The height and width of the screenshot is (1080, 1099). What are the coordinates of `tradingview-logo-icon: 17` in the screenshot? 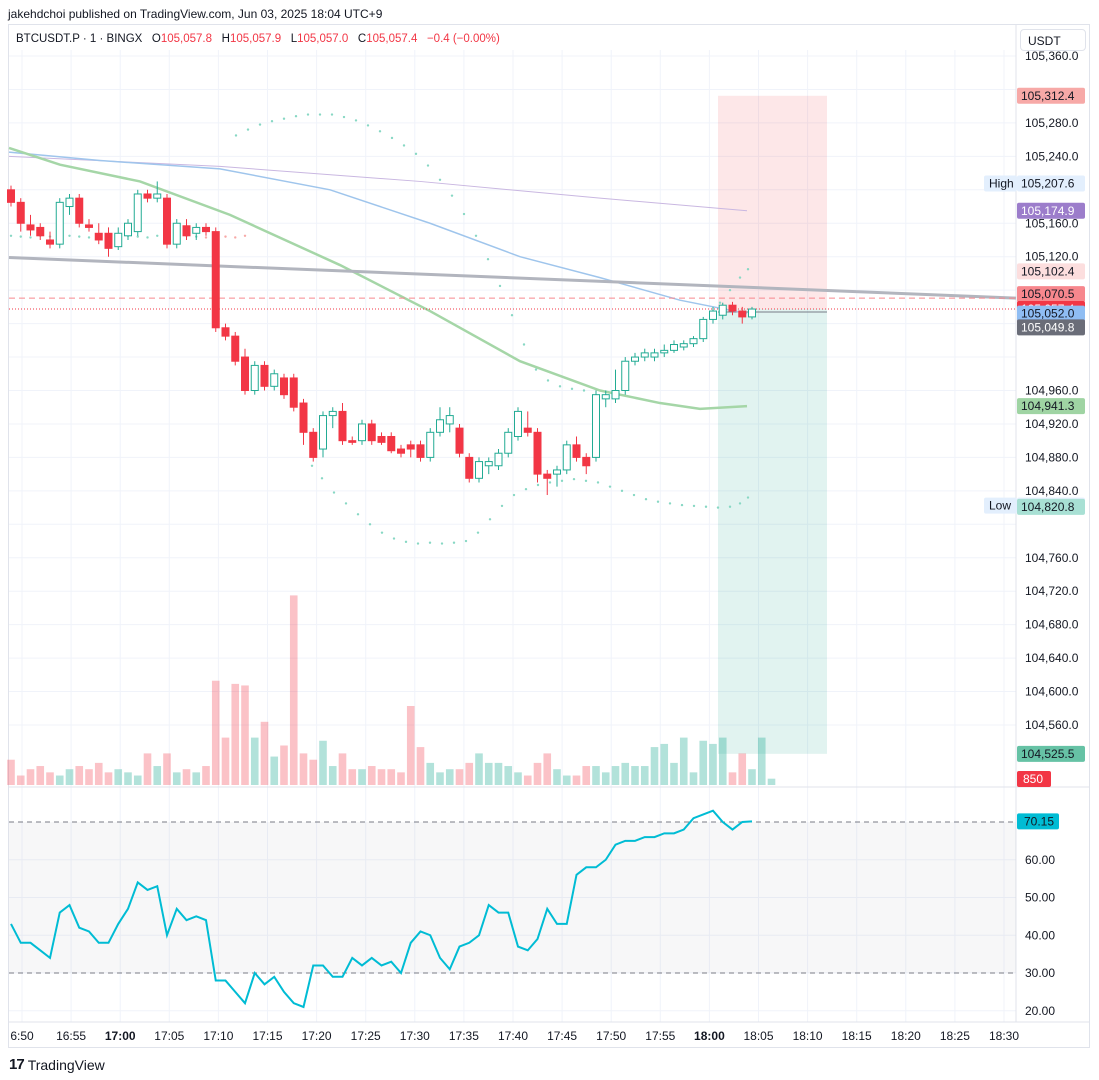 It's located at (17, 1064).